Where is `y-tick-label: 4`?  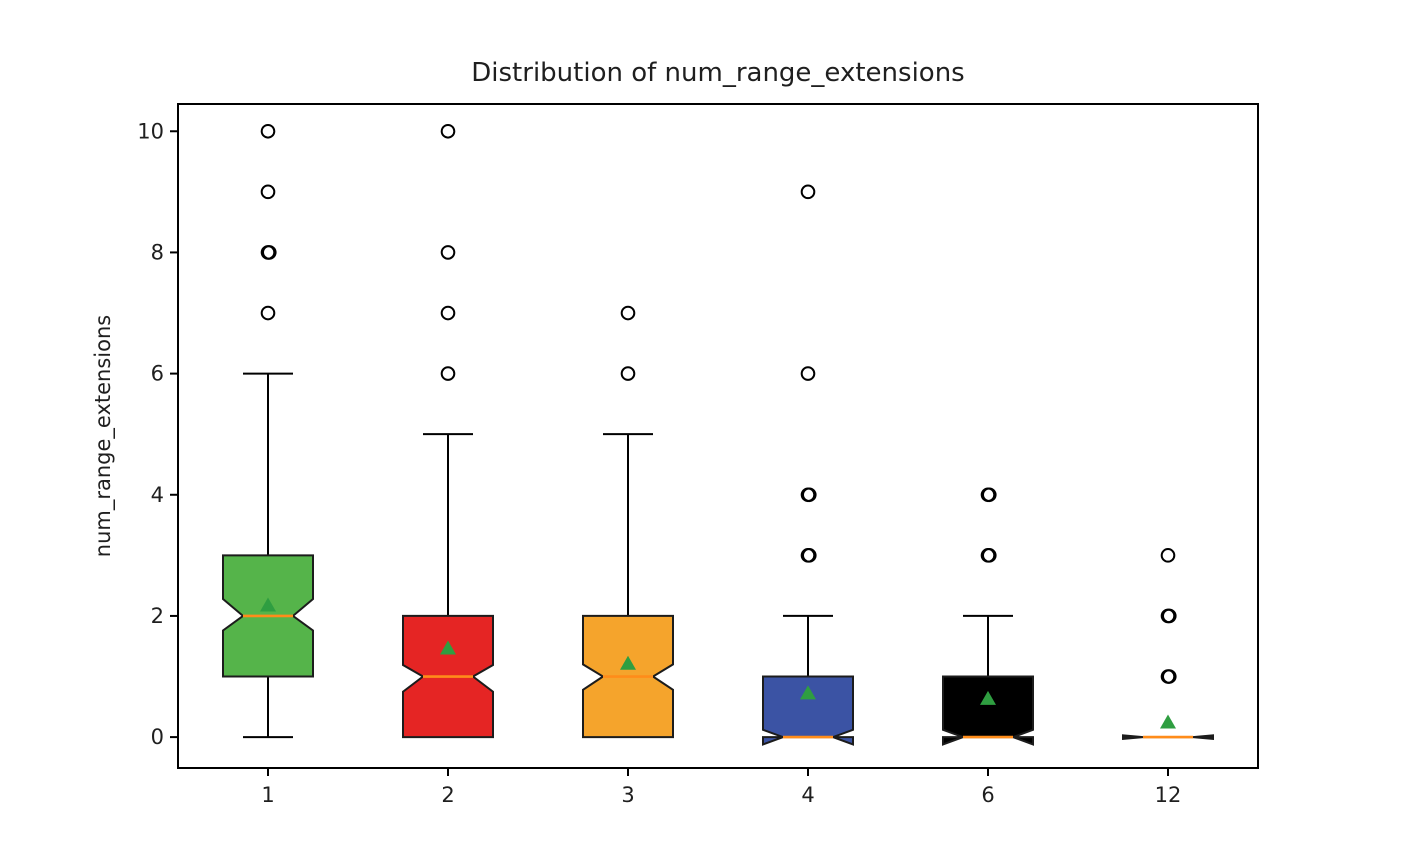 y-tick-label: 4 is located at coordinates (157, 495).